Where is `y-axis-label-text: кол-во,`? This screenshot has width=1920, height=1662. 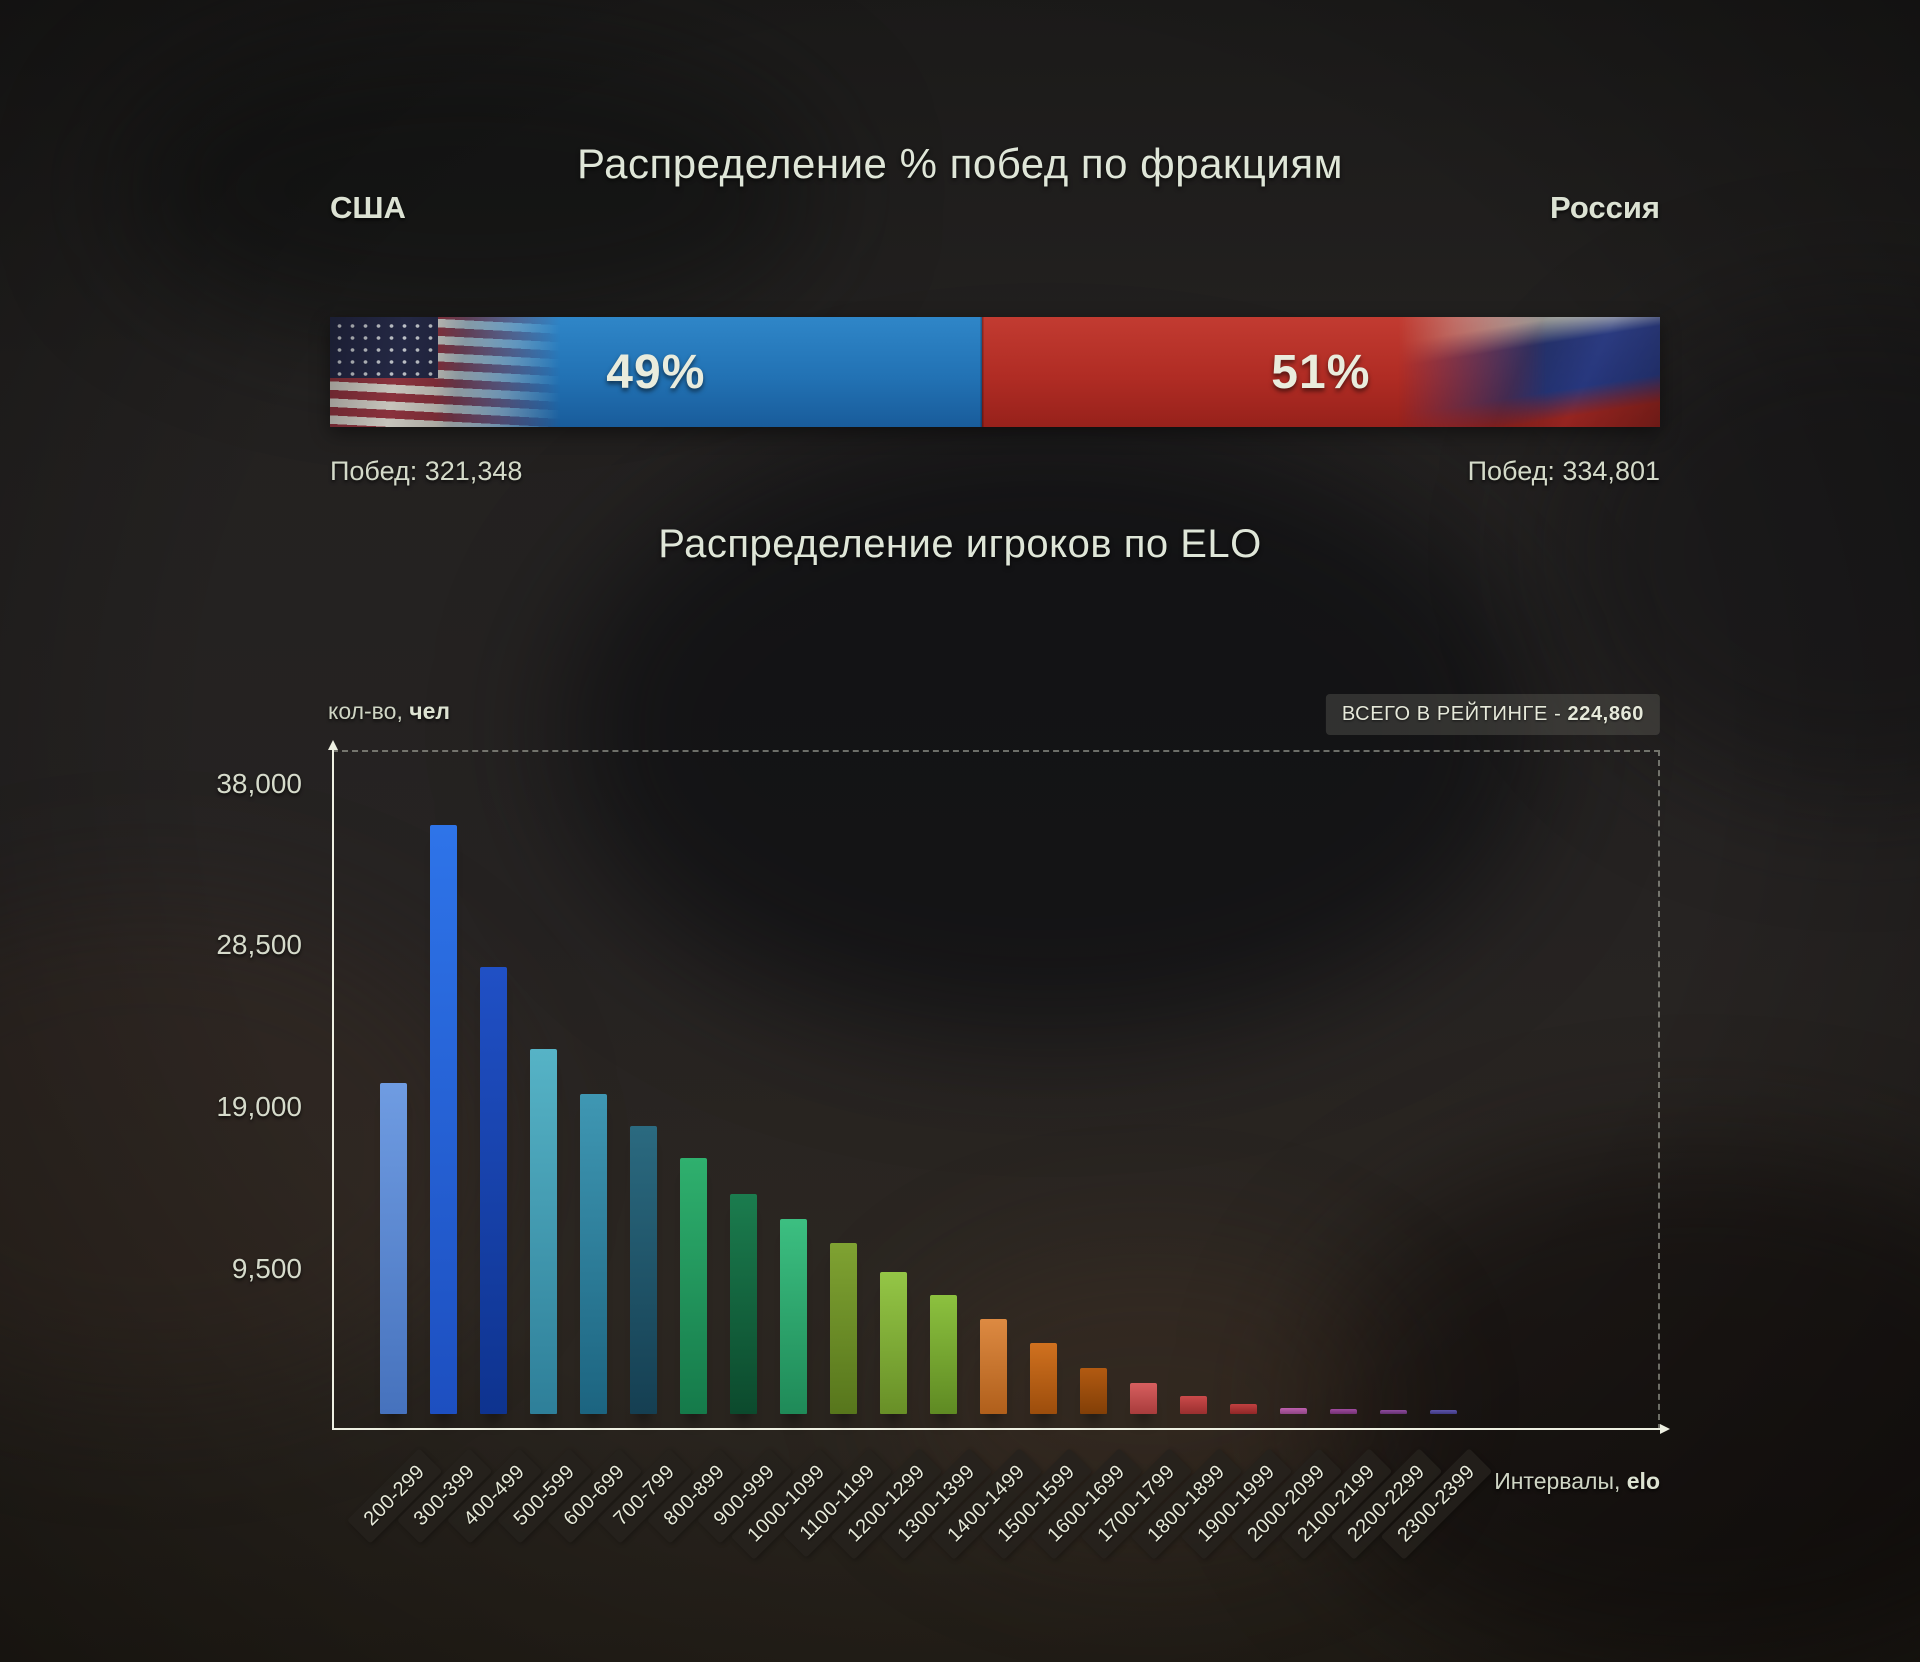
y-axis-label-text: кол-во, is located at coordinates (369, 711).